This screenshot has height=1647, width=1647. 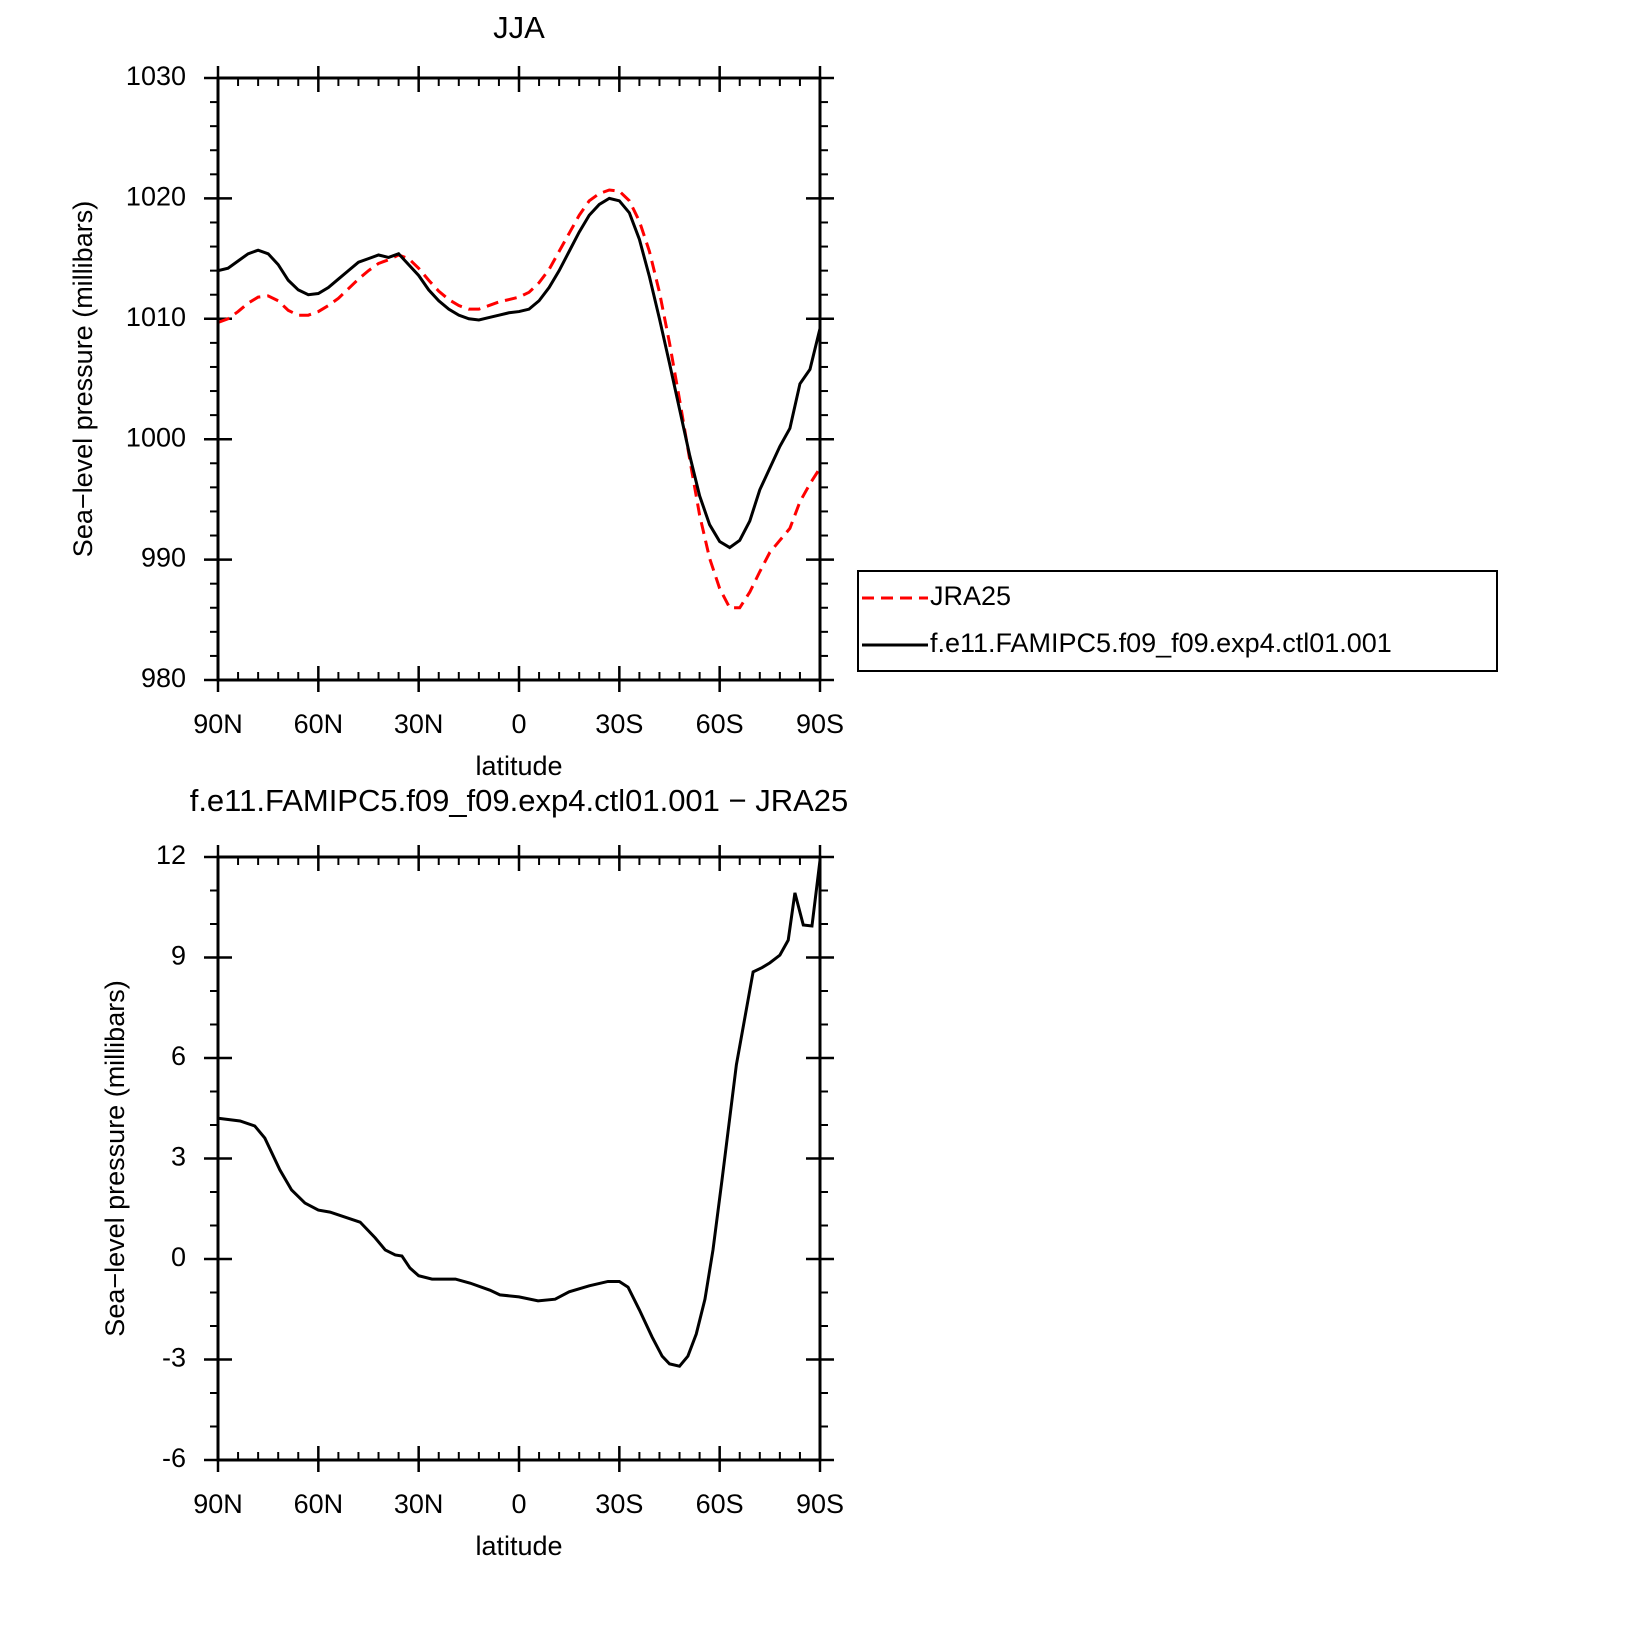 I want to click on y-tick-label: 1030, so click(x=156, y=76).